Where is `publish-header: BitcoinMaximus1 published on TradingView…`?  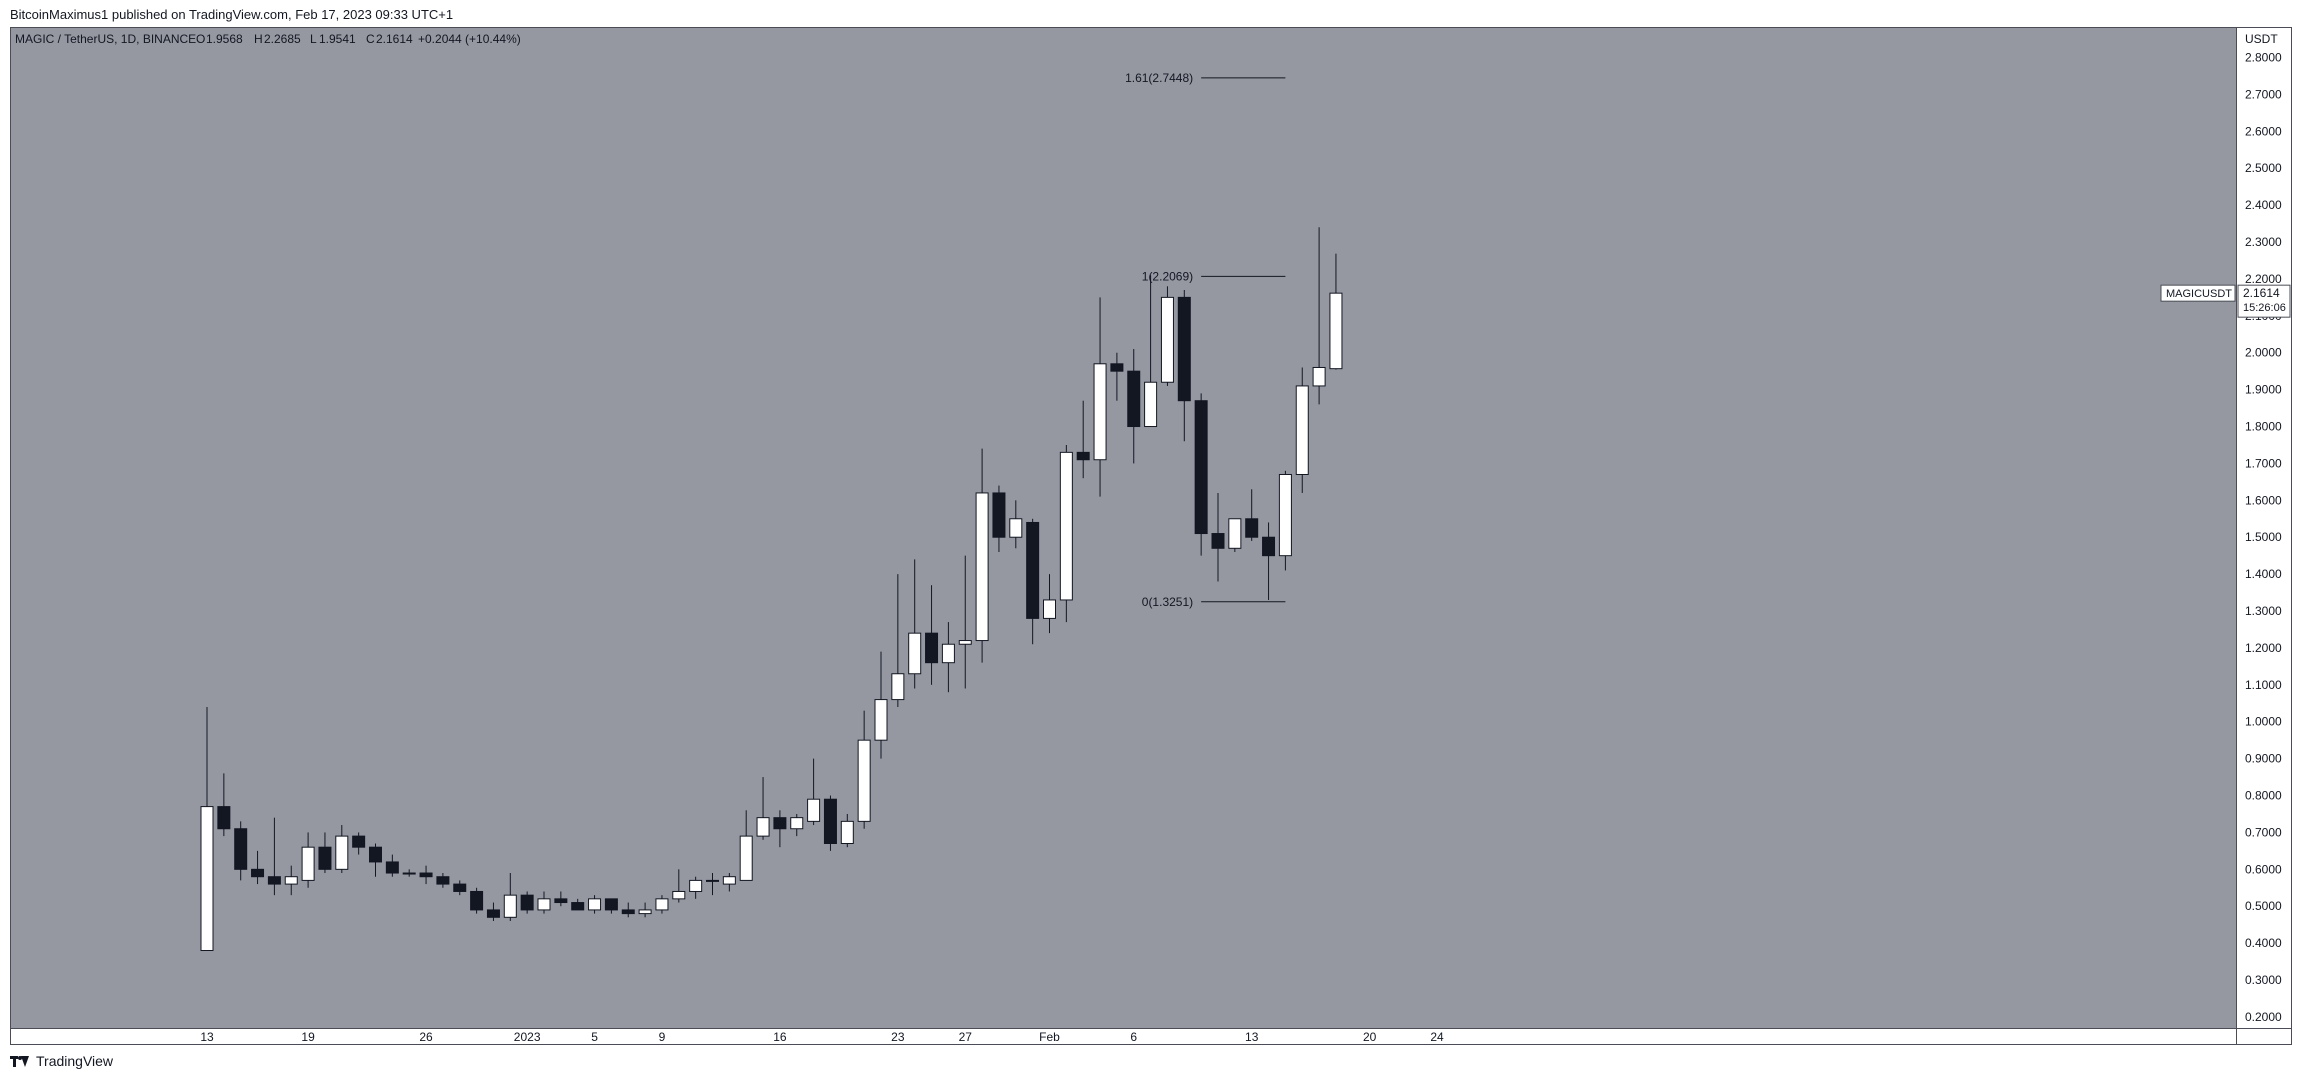
publish-header: BitcoinMaximus1 published on TradingView… is located at coordinates (1157, 13).